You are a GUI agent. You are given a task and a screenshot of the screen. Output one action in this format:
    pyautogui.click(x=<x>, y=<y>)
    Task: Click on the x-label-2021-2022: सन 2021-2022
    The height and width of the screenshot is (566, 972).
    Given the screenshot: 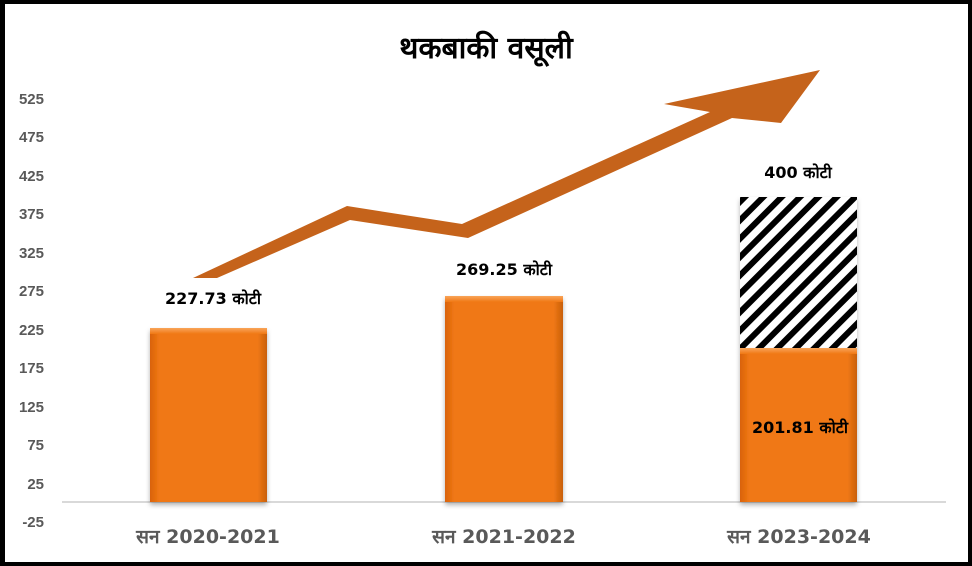 What is the action you would take?
    pyautogui.click(x=504, y=537)
    